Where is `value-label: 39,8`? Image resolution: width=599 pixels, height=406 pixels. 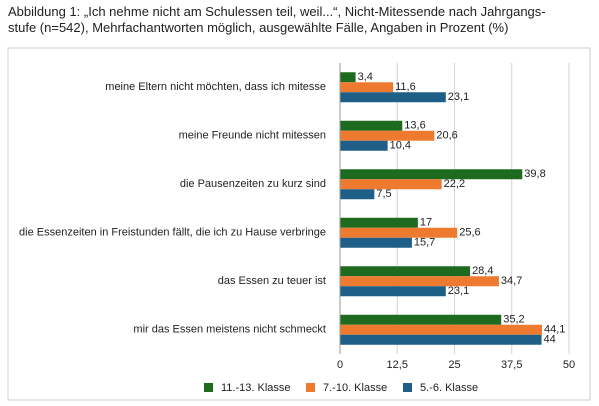 value-label: 39,8 is located at coordinates (534, 174).